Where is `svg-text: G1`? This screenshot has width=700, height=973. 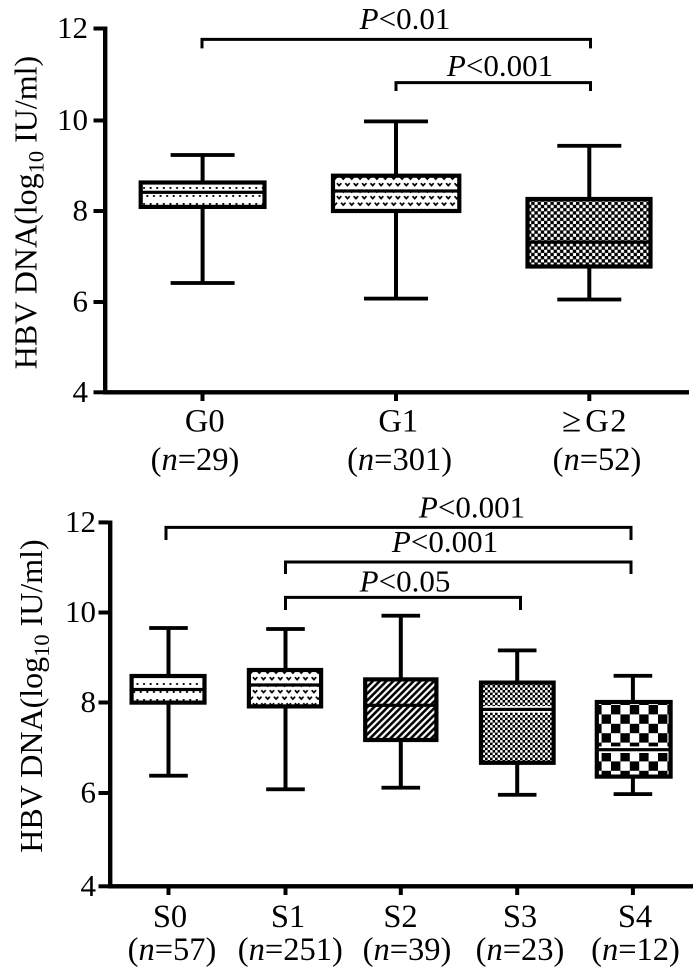 svg-text: G1 is located at coordinates (398, 422).